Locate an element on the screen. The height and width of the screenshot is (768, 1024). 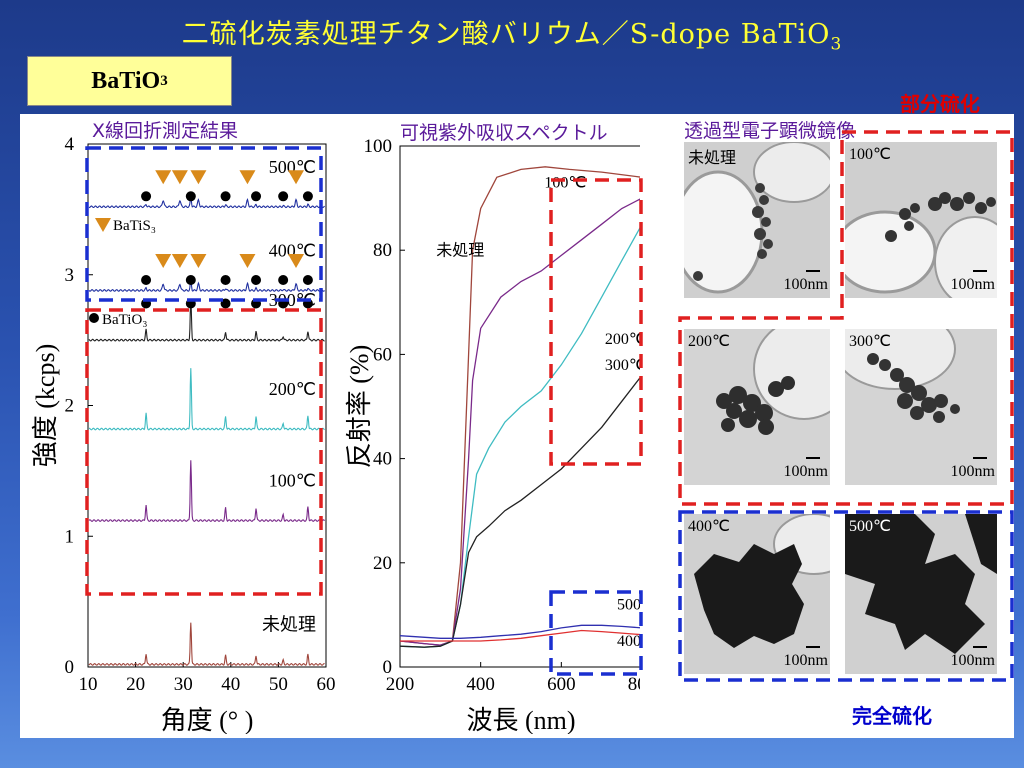
slide-title-sub: 3 is located at coordinates (836, 44).